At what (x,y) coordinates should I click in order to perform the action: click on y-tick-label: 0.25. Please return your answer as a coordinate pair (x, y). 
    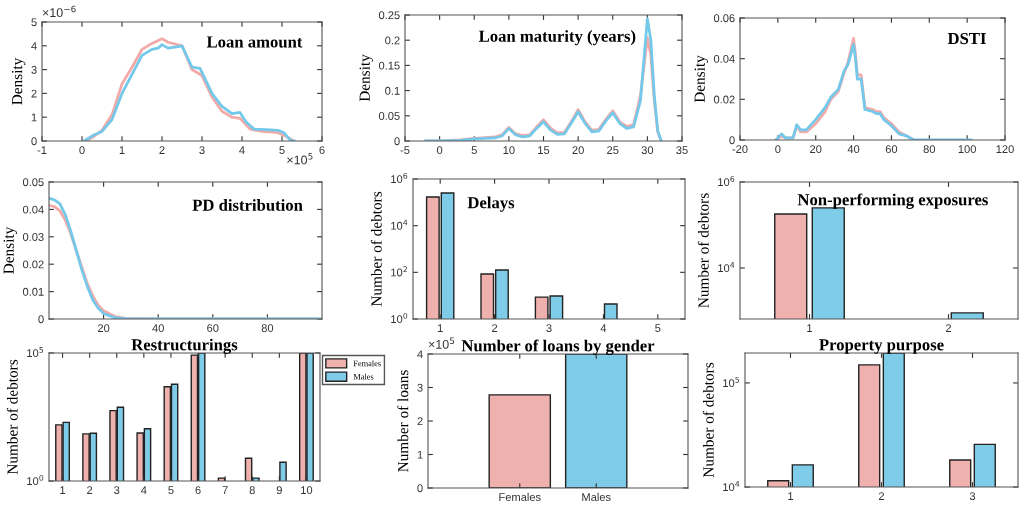
    Looking at the image, I should click on (389, 15).